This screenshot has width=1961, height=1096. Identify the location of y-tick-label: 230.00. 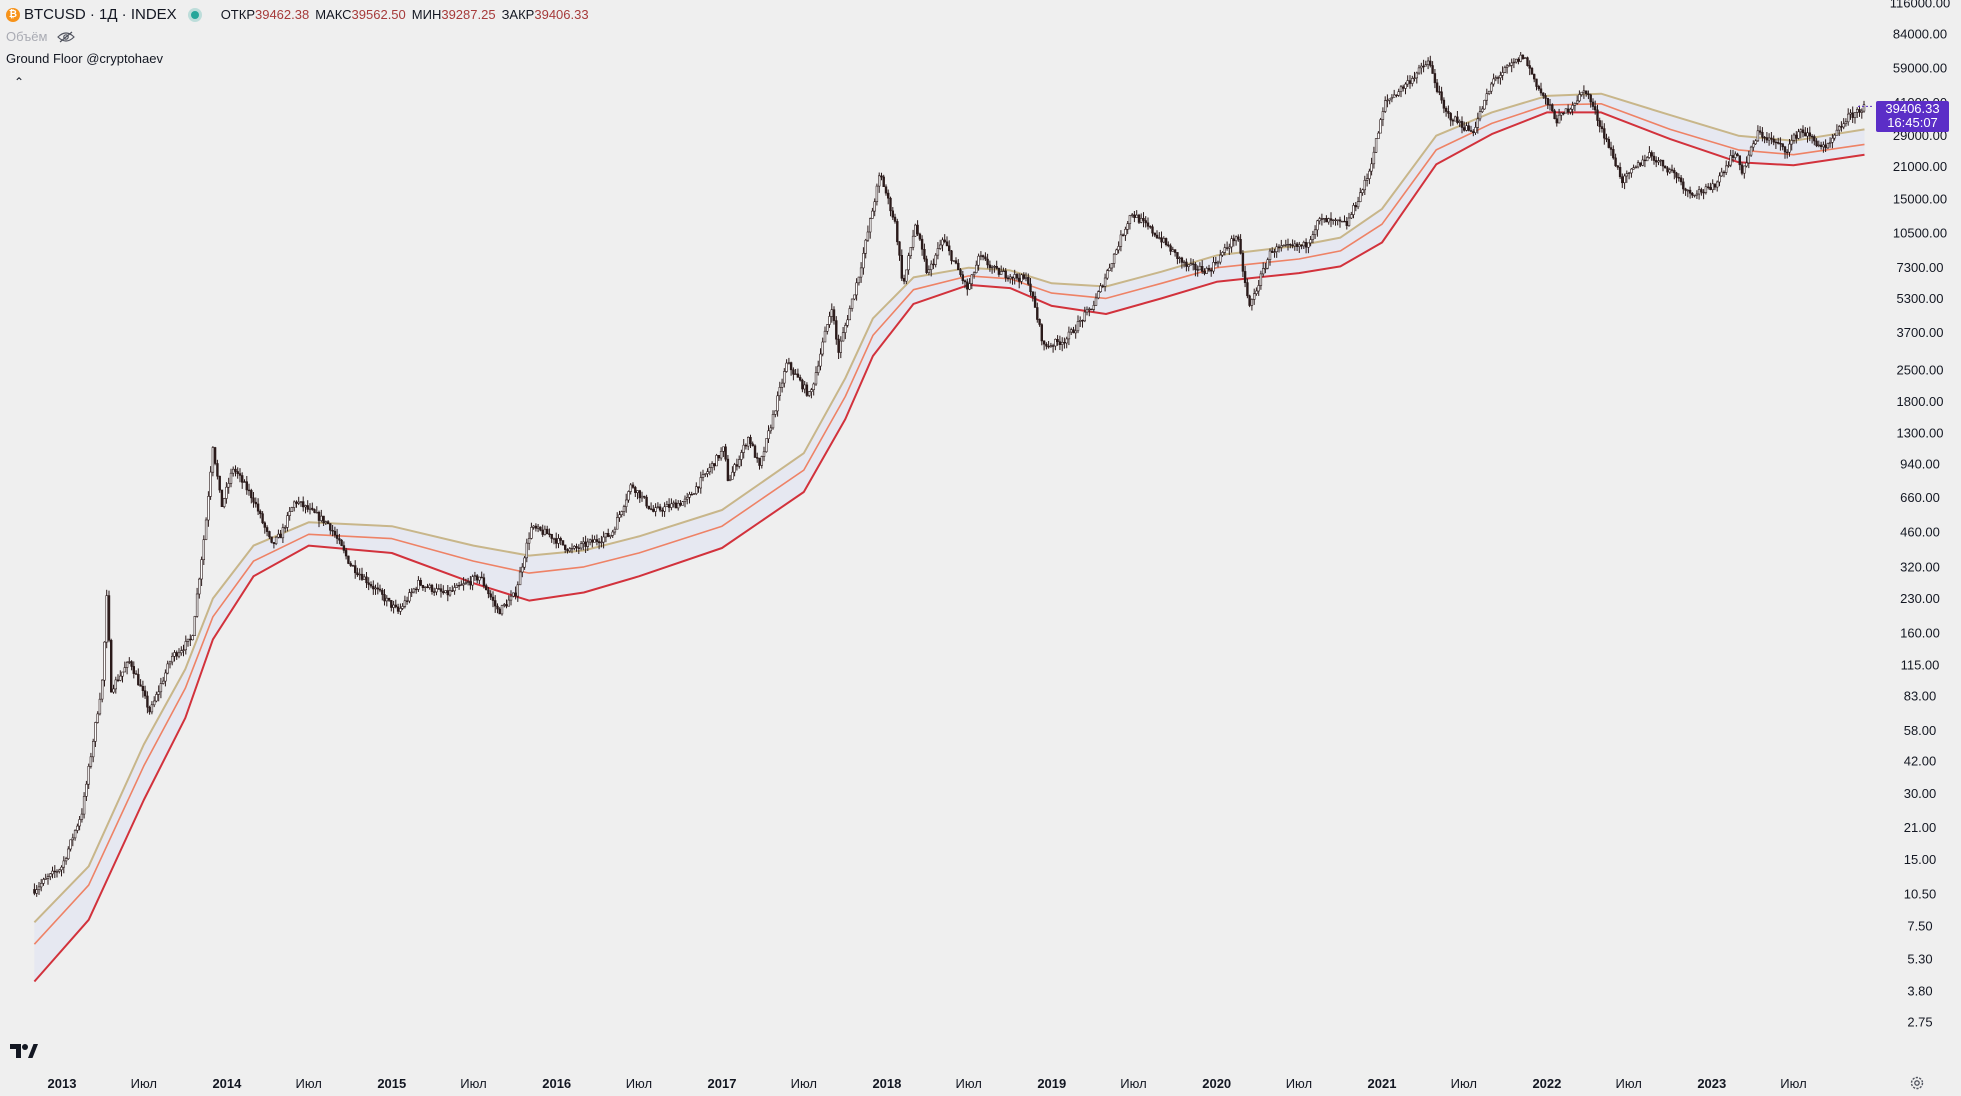
(1920, 598).